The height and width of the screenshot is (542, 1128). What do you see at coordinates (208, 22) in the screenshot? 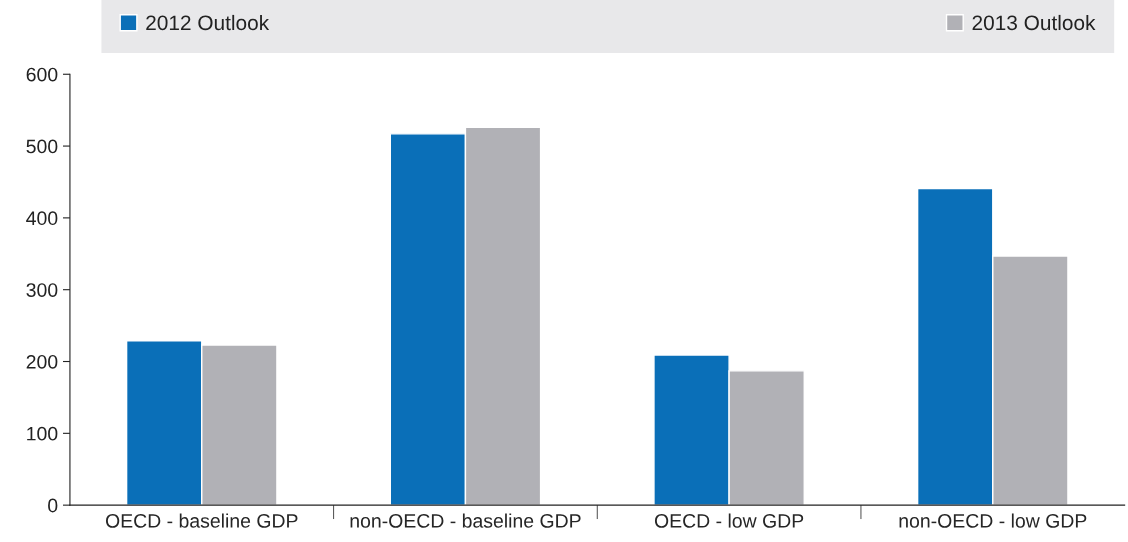
I see `legend-label: 2012 Outlook` at bounding box center [208, 22].